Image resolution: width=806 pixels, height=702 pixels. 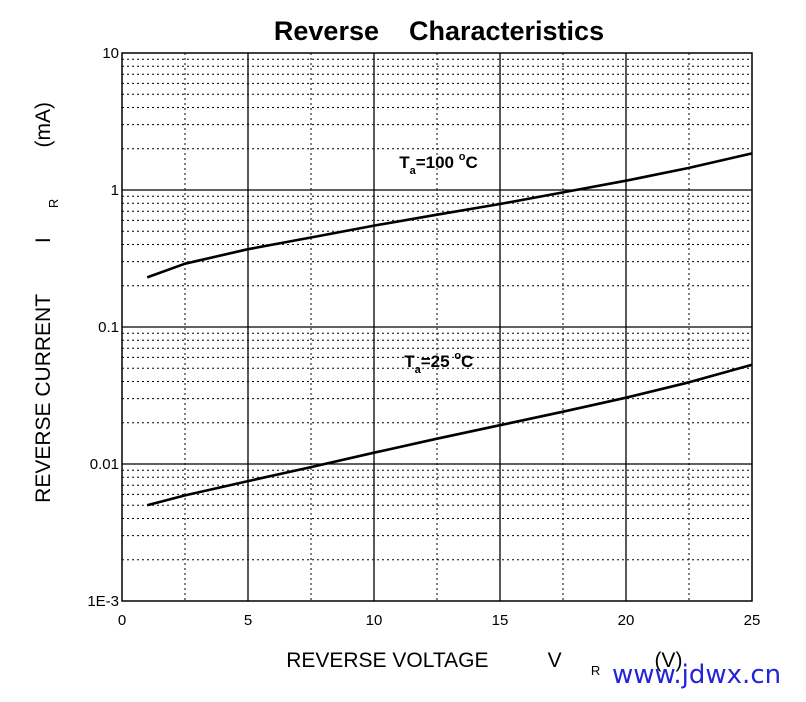 I want to click on y-tick-label: 1, so click(x=115, y=190).